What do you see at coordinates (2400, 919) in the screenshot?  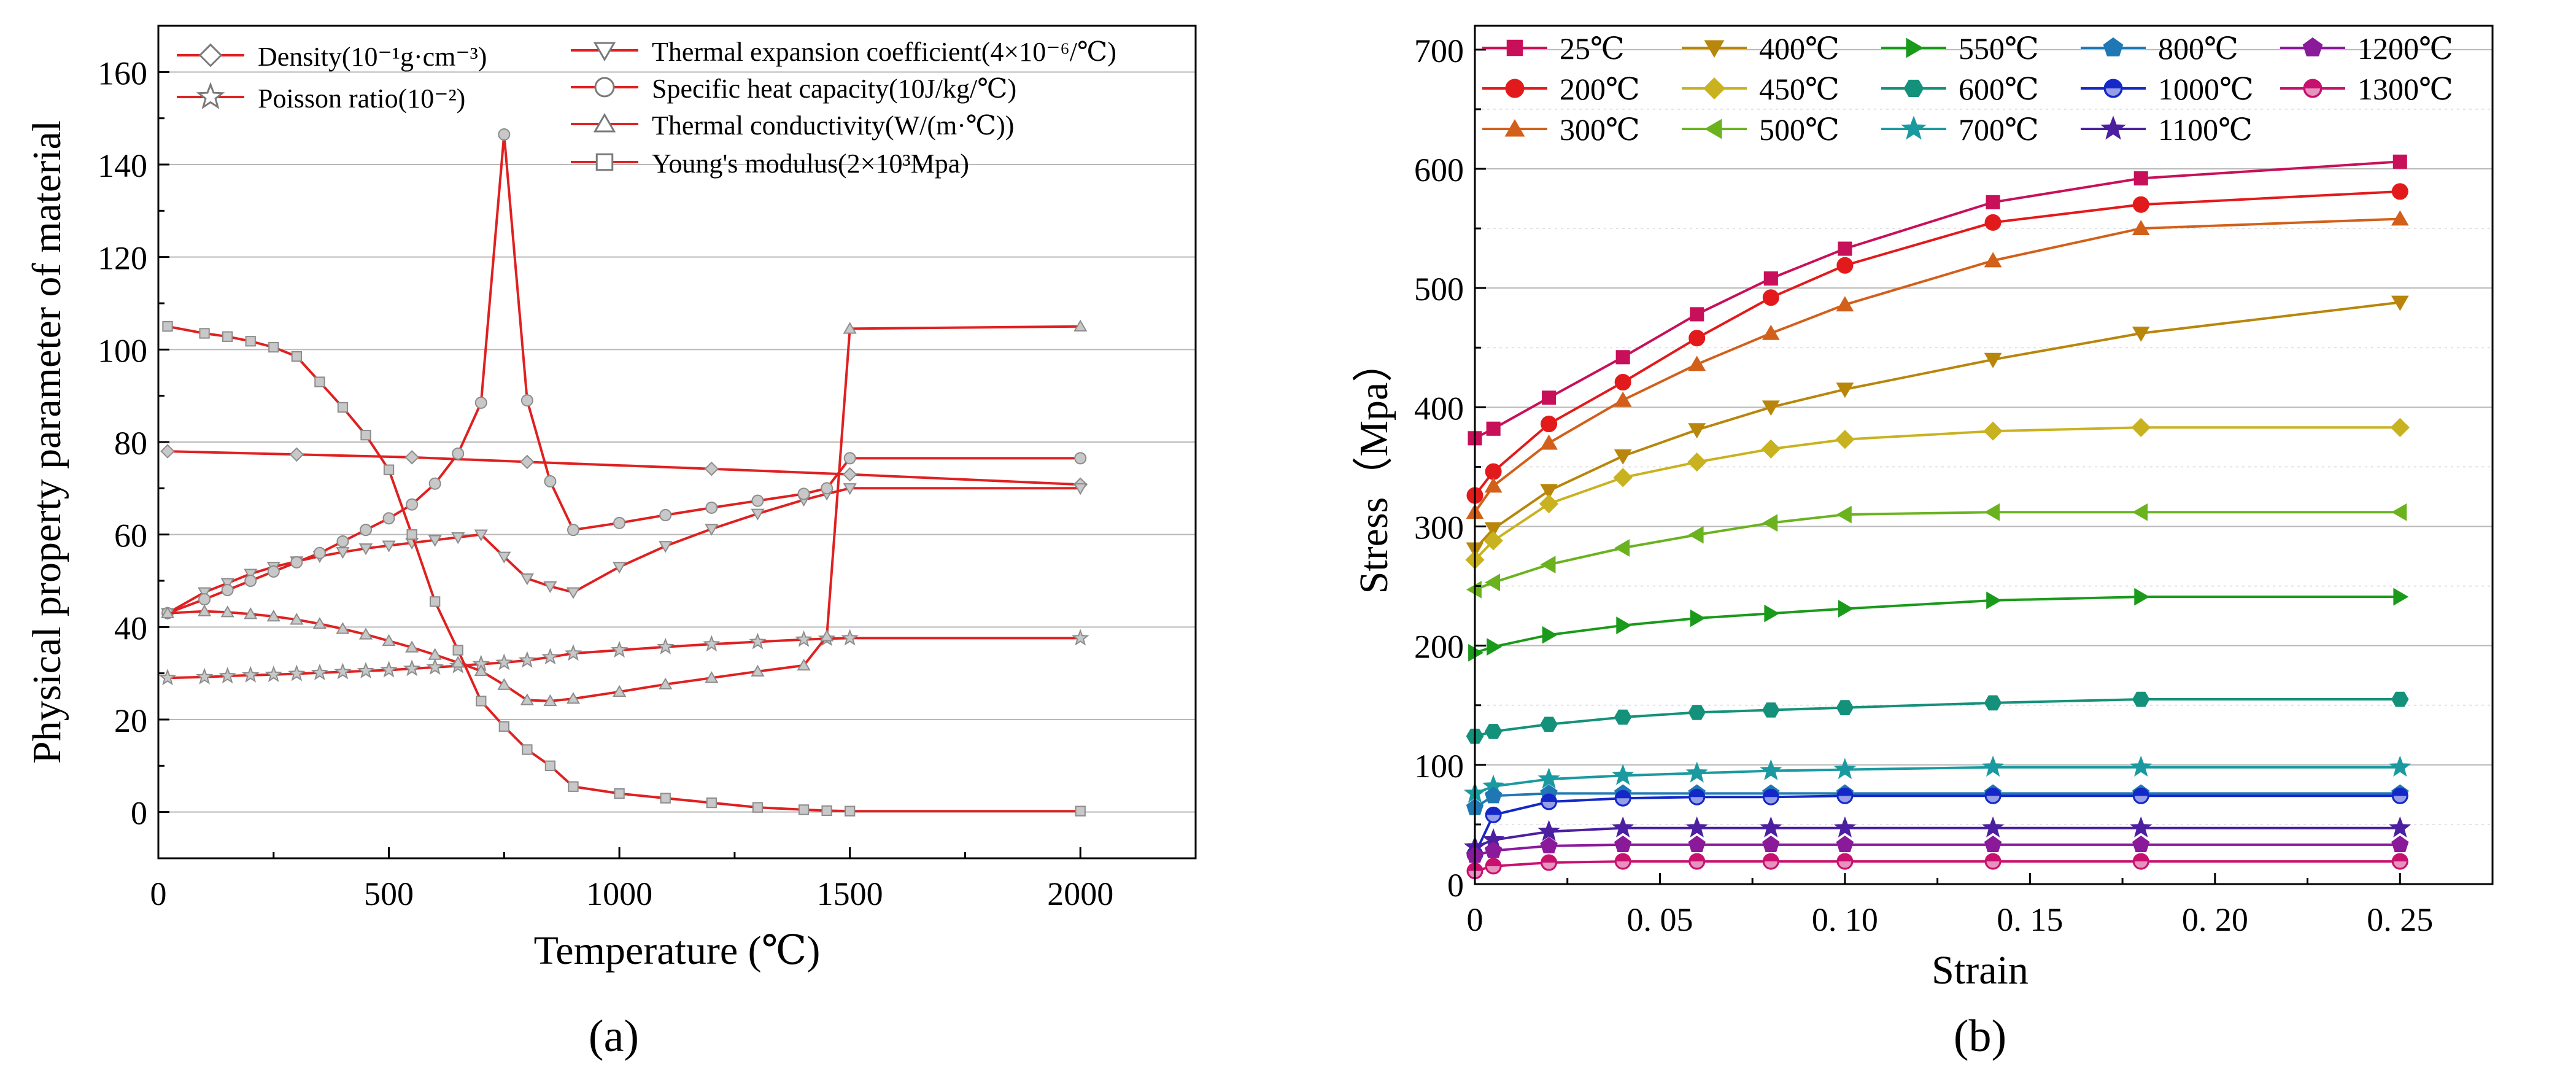 I see `panel-b-xtick-label: 0. 25` at bounding box center [2400, 919].